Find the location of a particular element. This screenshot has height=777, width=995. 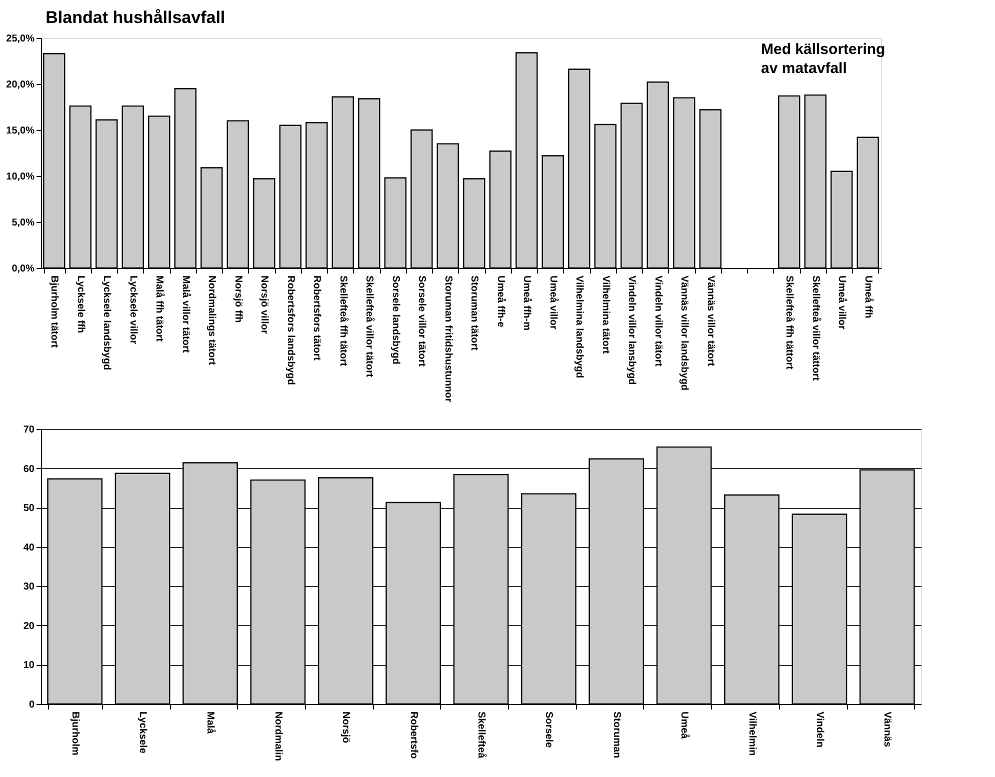

y-tick-label: 10,0% is located at coordinates (20, 177).